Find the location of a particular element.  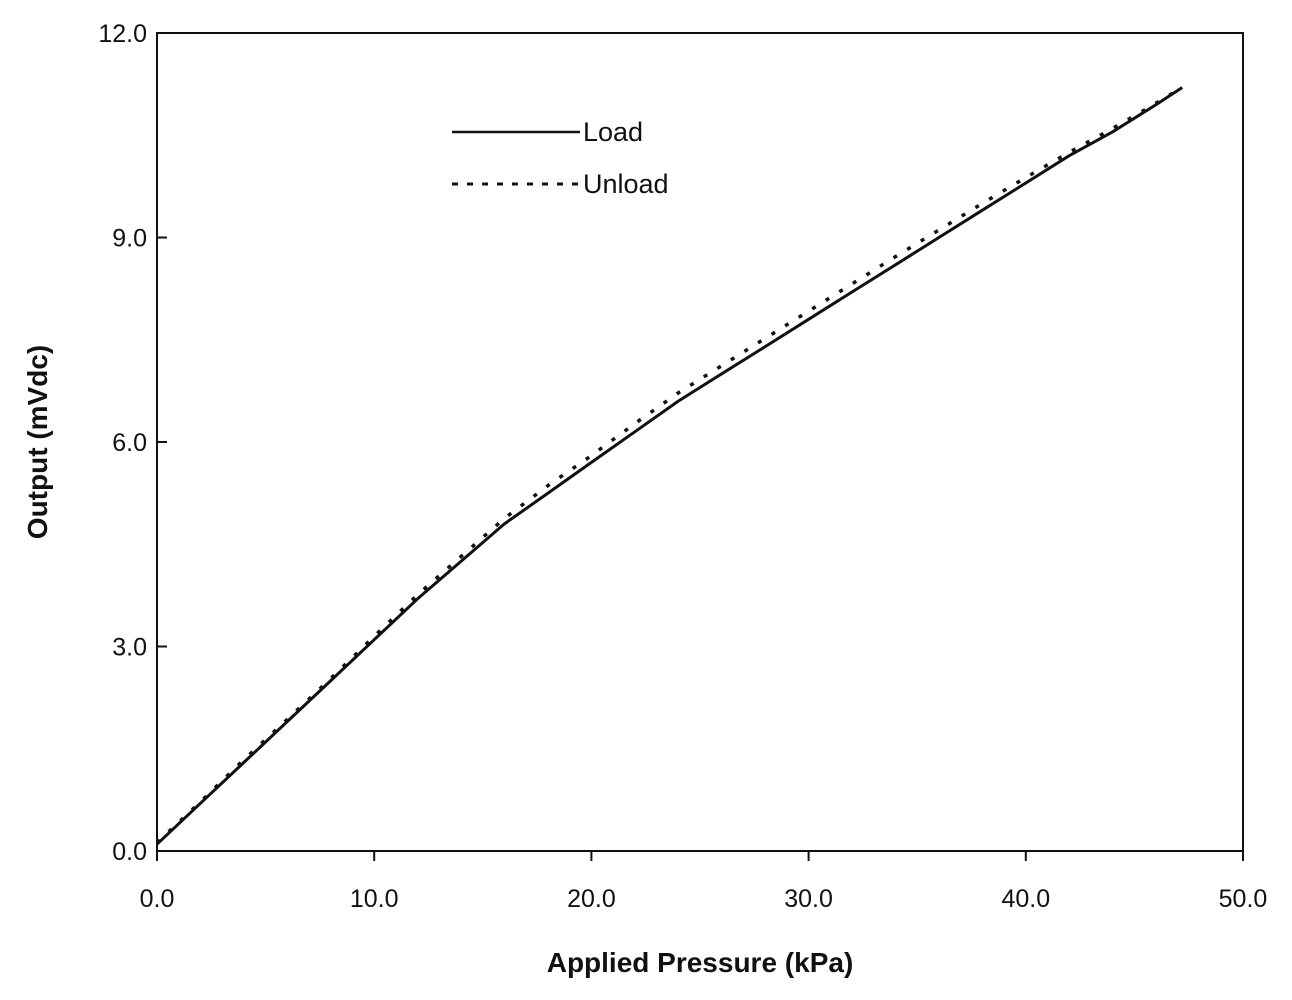

x-tick-label-2: 20.0 is located at coordinates (591, 899).